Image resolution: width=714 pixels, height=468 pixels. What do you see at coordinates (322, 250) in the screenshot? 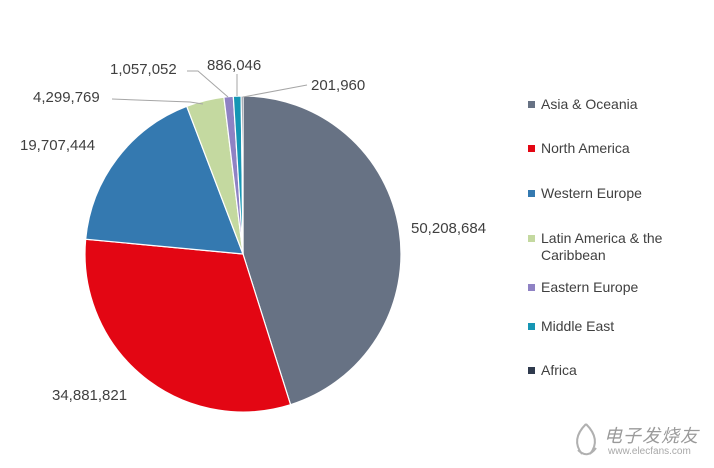
I see `pie-slice-asia-and-oceania` at bounding box center [322, 250].